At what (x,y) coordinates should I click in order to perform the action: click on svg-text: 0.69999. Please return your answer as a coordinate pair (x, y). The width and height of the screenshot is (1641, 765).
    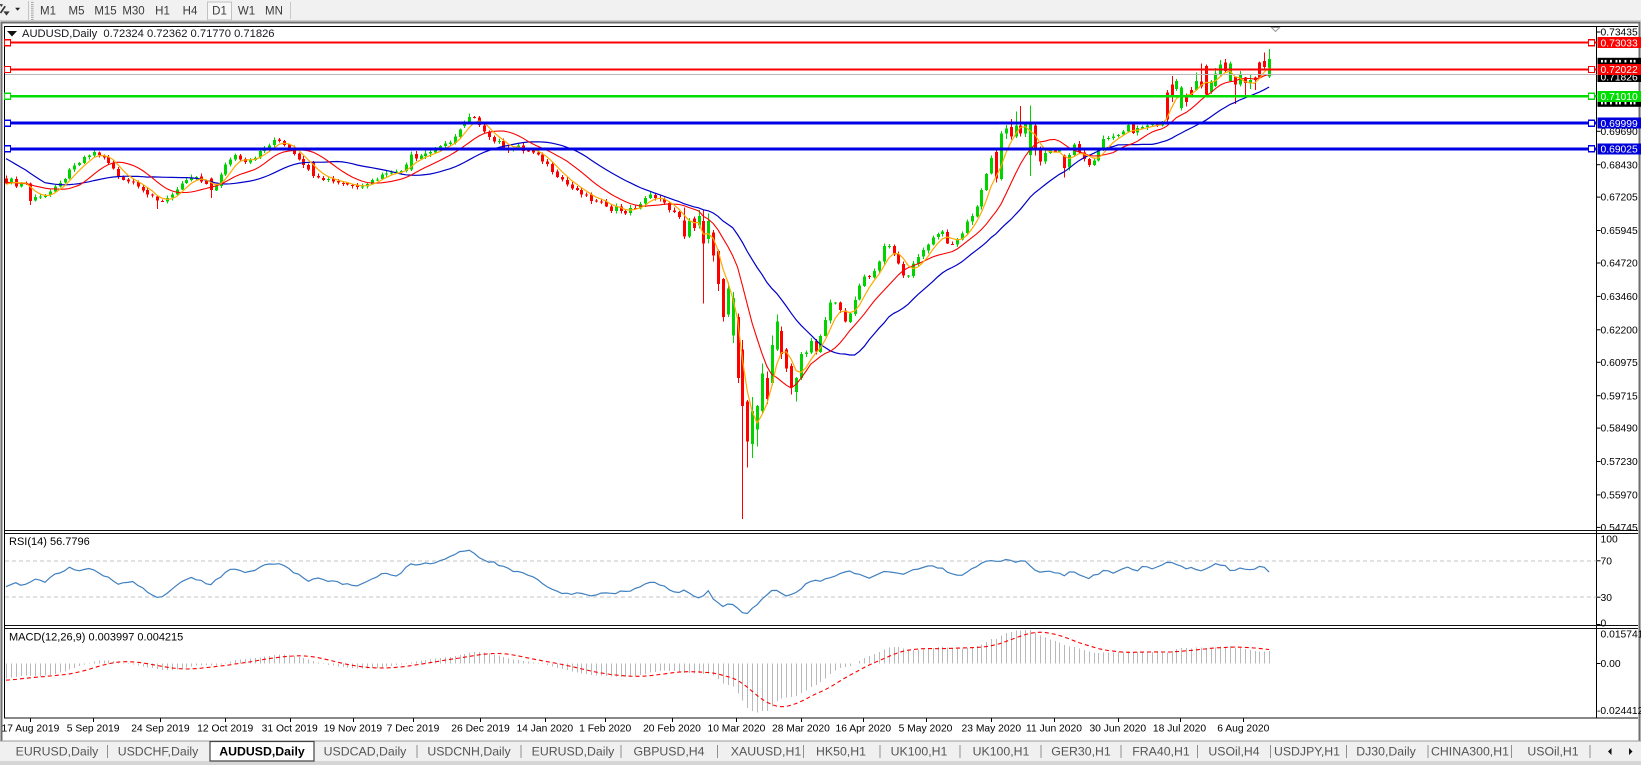
    Looking at the image, I should click on (1619, 124).